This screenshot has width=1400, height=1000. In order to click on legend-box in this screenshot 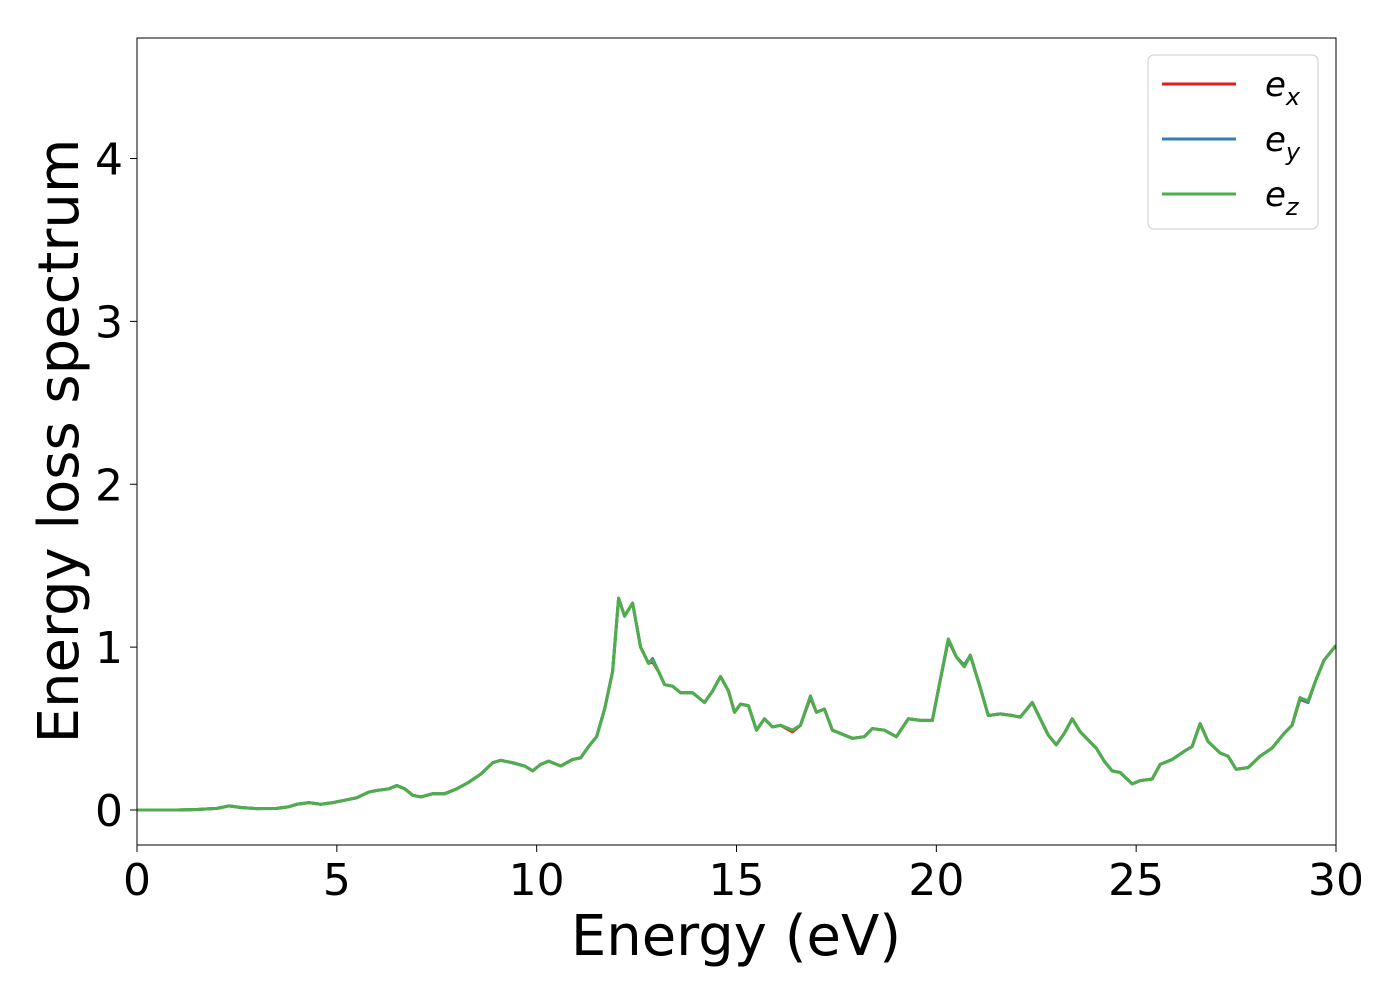, I will do `click(1233, 142)`.